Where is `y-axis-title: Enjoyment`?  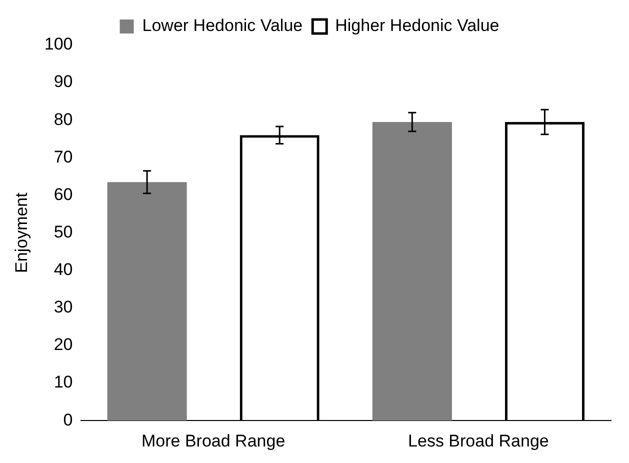
y-axis-title: Enjoyment is located at coordinates (21, 232).